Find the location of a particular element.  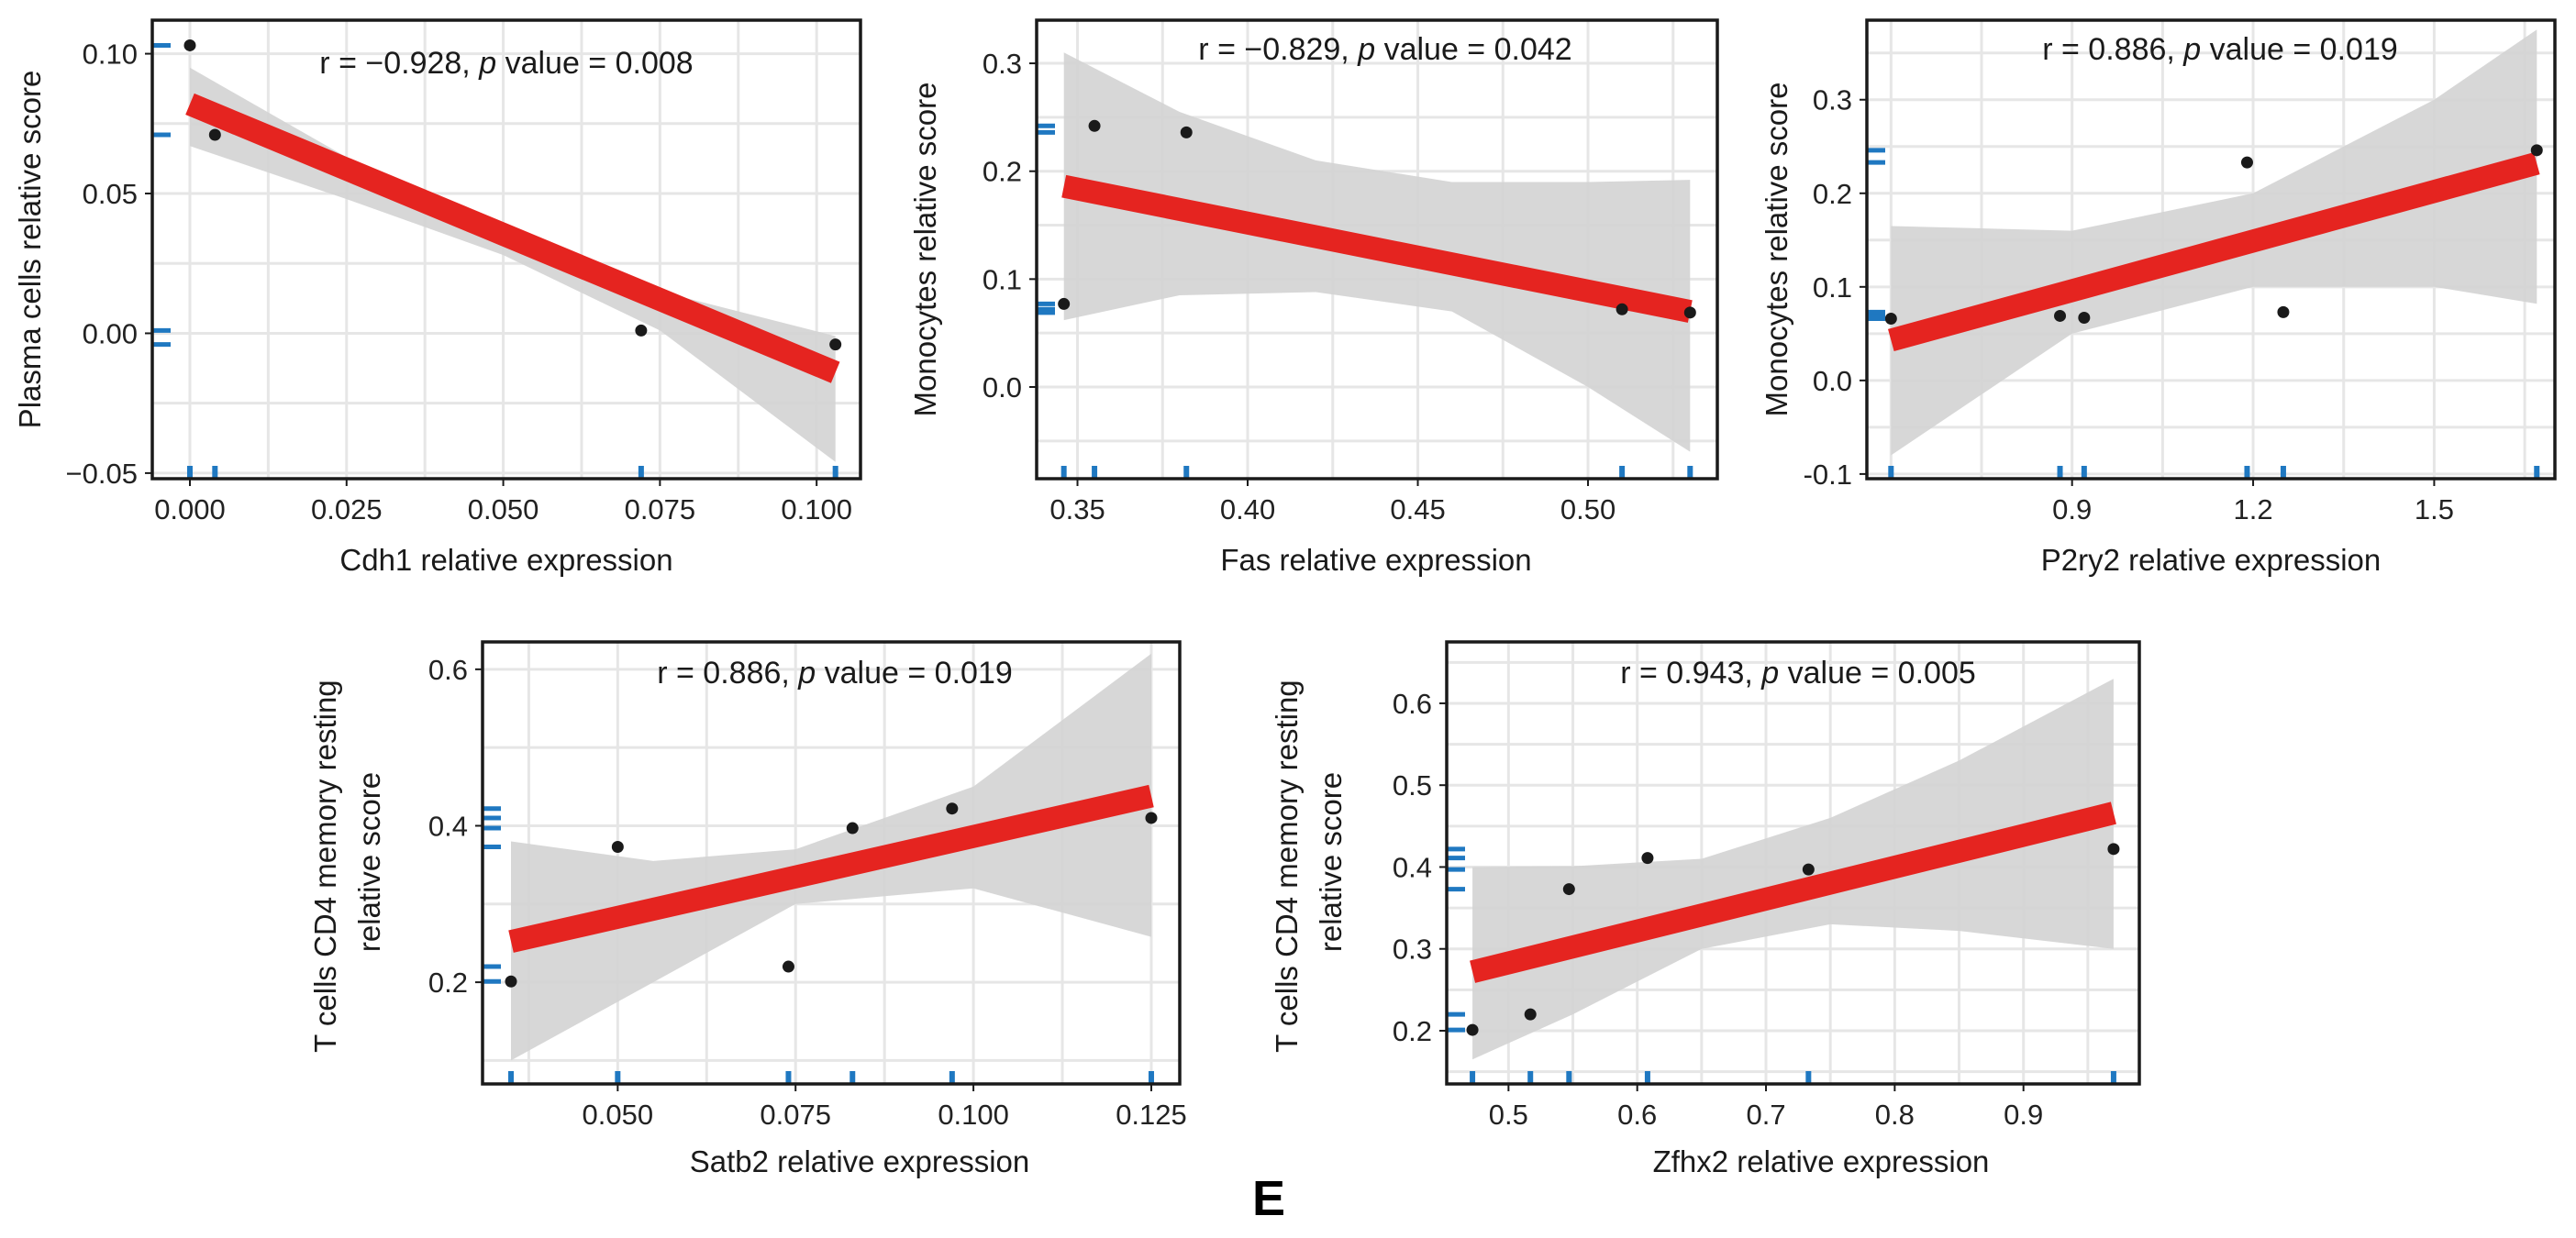

x-tick-label: 0.125 is located at coordinates (1151, 1115).